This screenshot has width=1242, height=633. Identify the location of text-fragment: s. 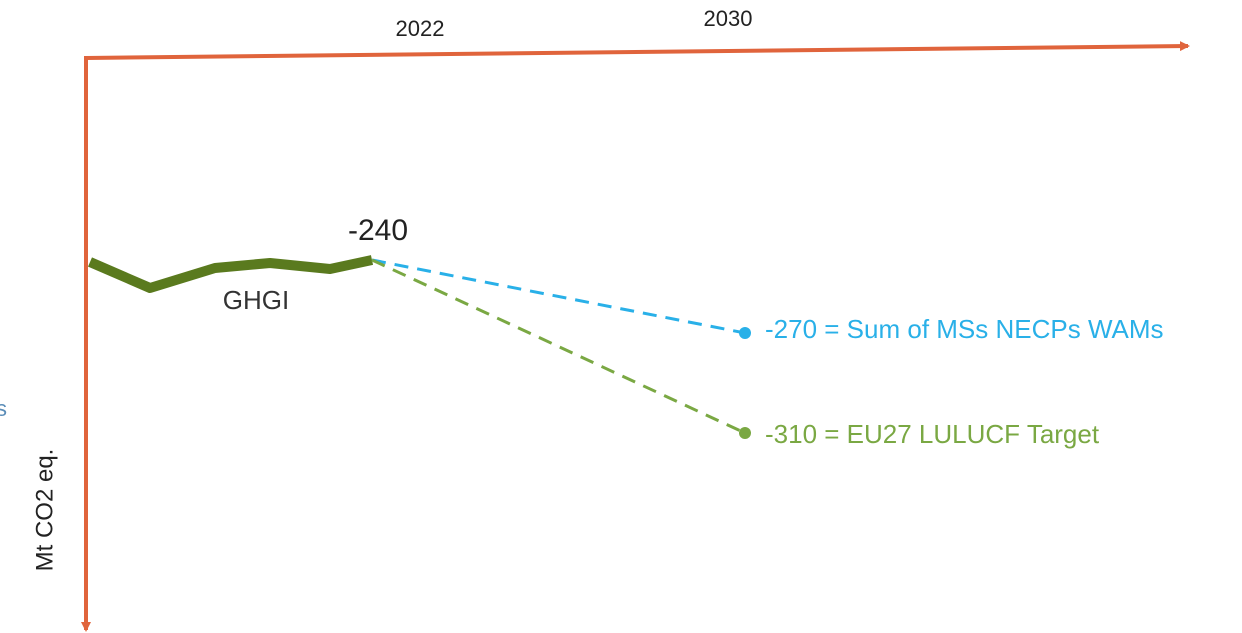
(3, 408).